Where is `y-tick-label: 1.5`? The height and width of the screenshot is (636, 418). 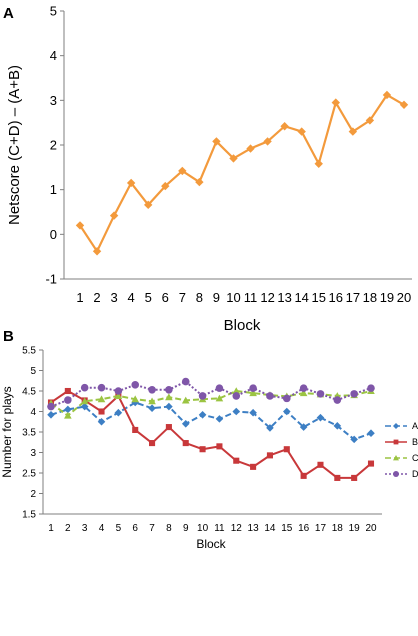
y-tick-label: 1.5 is located at coordinates (29, 515).